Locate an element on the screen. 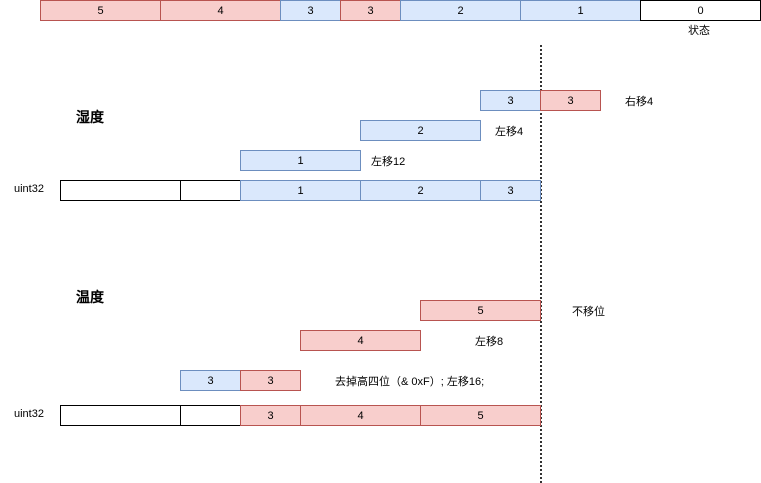 This screenshot has width=761, height=483. top-cell-2: 2 is located at coordinates (460, 10).